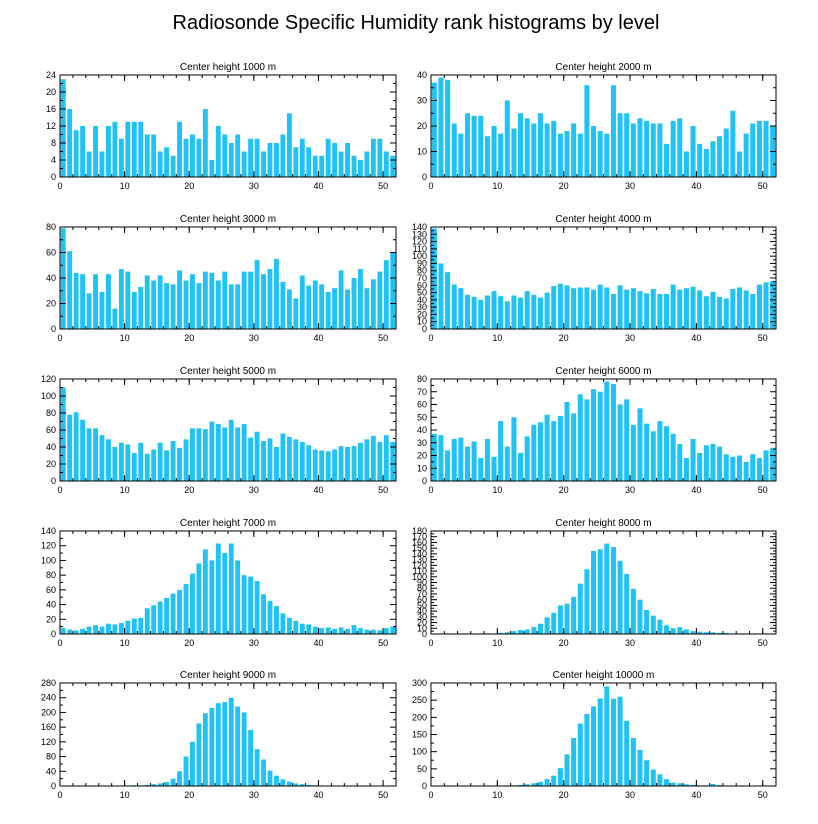  What do you see at coordinates (603, 219) in the screenshot?
I see `panel-title: Center height 4000 m` at bounding box center [603, 219].